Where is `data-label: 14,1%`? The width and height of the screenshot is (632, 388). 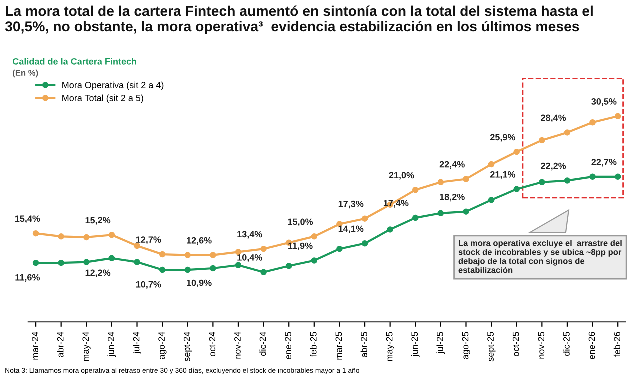
data-label: 14,1% is located at coordinates (351, 230).